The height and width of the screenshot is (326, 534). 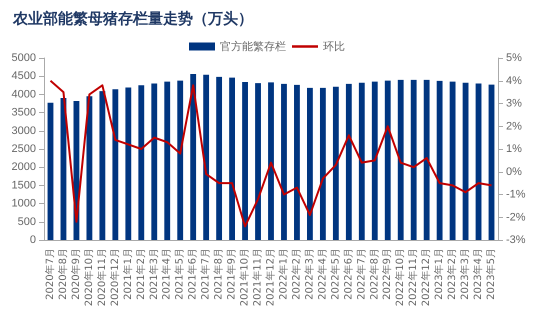 I want to click on x-tick-label: 2022年3月, so click(x=309, y=274).